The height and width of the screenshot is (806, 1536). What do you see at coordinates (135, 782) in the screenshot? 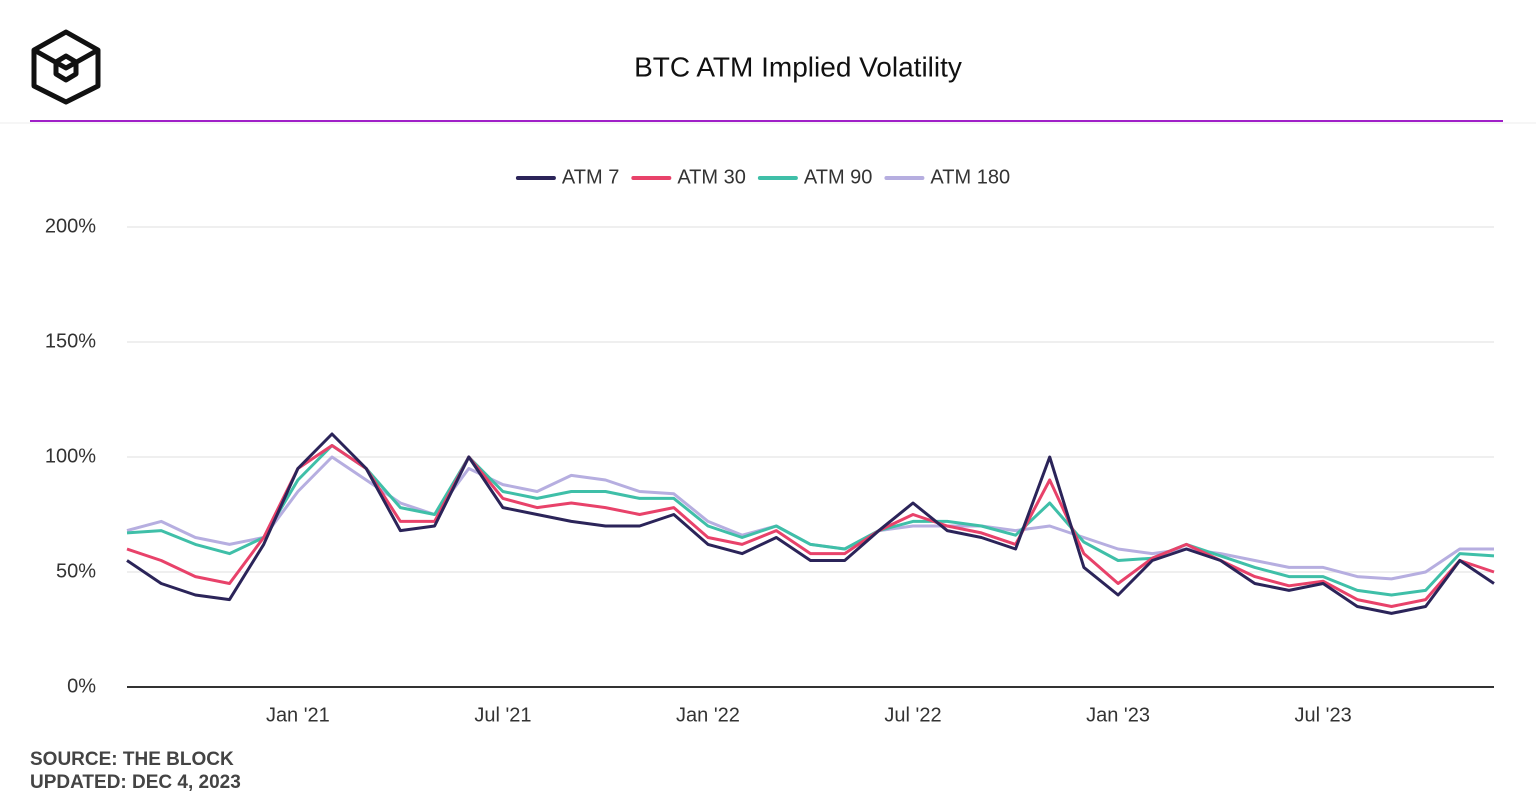
I see `updated: UPDATED: DEC 4, 2023` at bounding box center [135, 782].